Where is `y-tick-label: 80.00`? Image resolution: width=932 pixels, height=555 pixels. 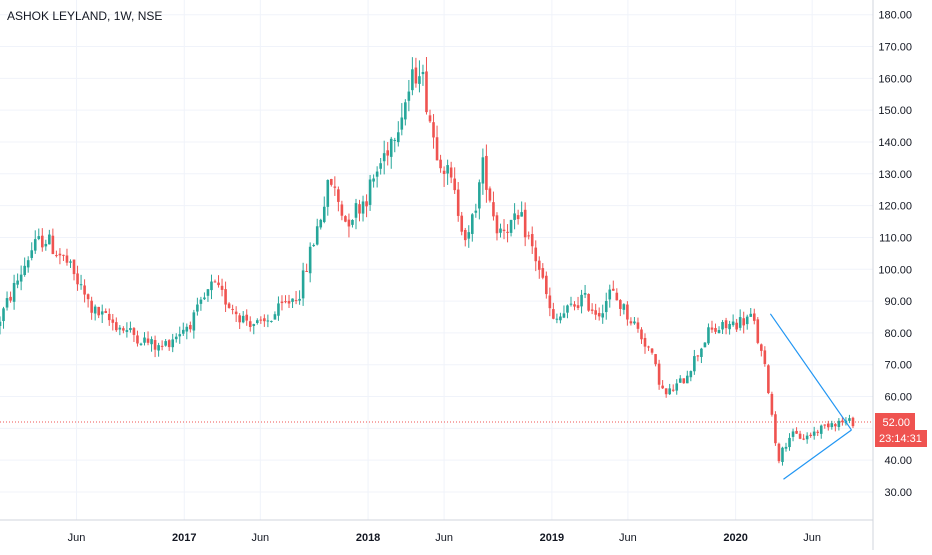
y-tick-label: 80.00 is located at coordinates (898, 334).